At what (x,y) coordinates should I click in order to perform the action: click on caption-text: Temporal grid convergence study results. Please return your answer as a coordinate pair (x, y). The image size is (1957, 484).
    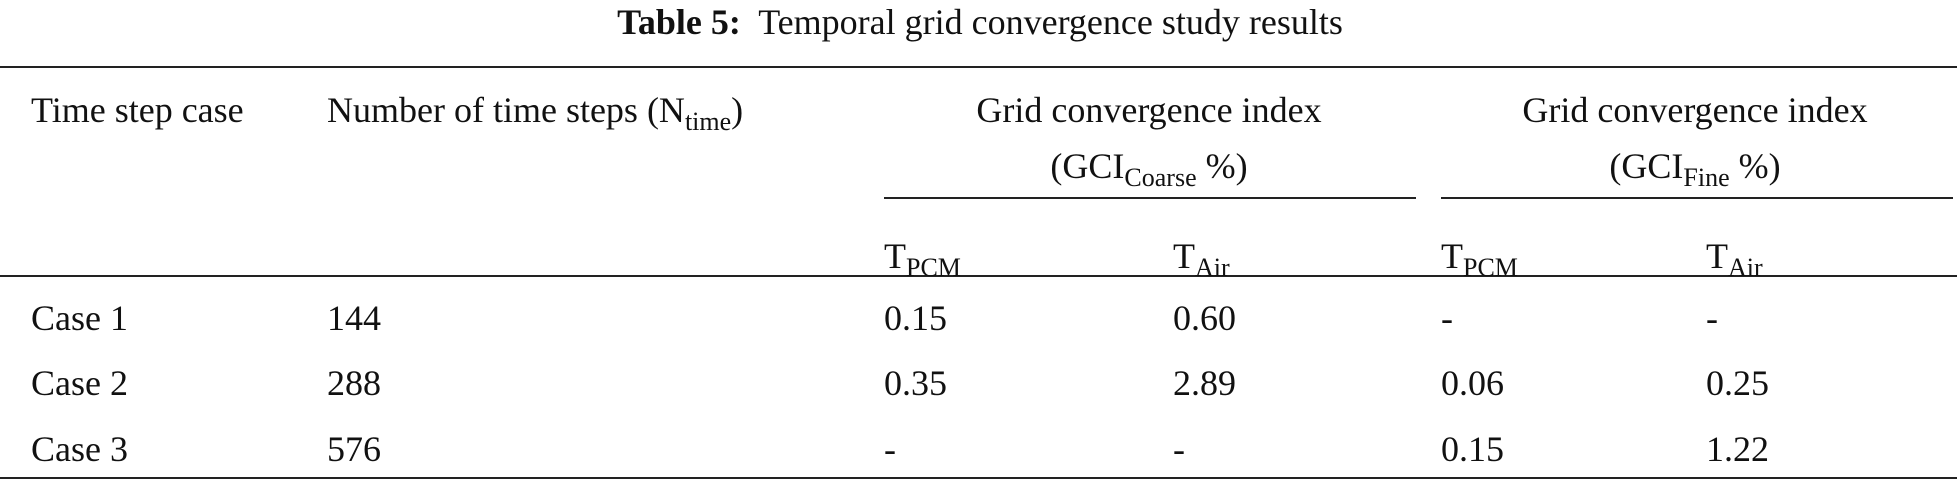
    Looking at the image, I should click on (1050, 22).